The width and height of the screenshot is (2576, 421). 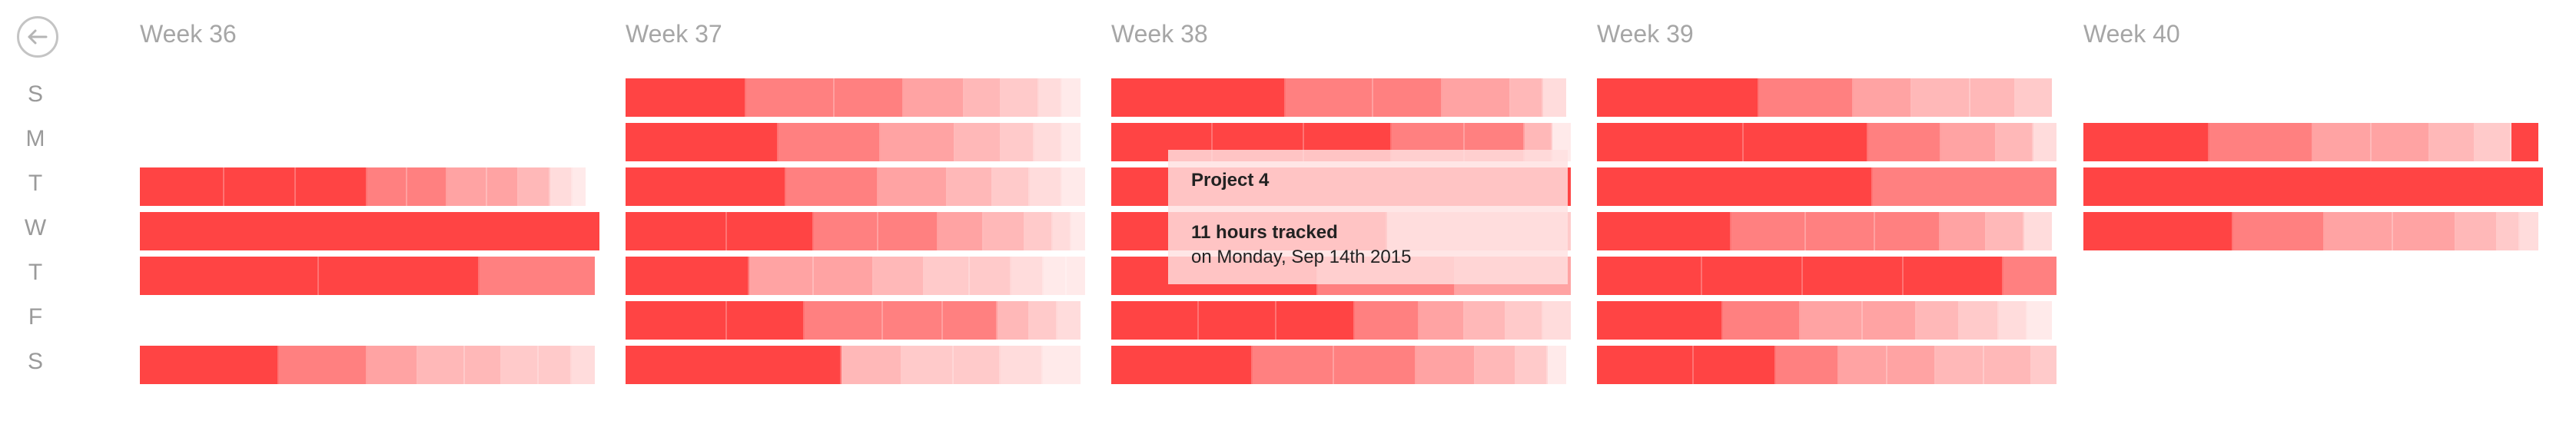 What do you see at coordinates (37, 37) in the screenshot?
I see `back-button` at bounding box center [37, 37].